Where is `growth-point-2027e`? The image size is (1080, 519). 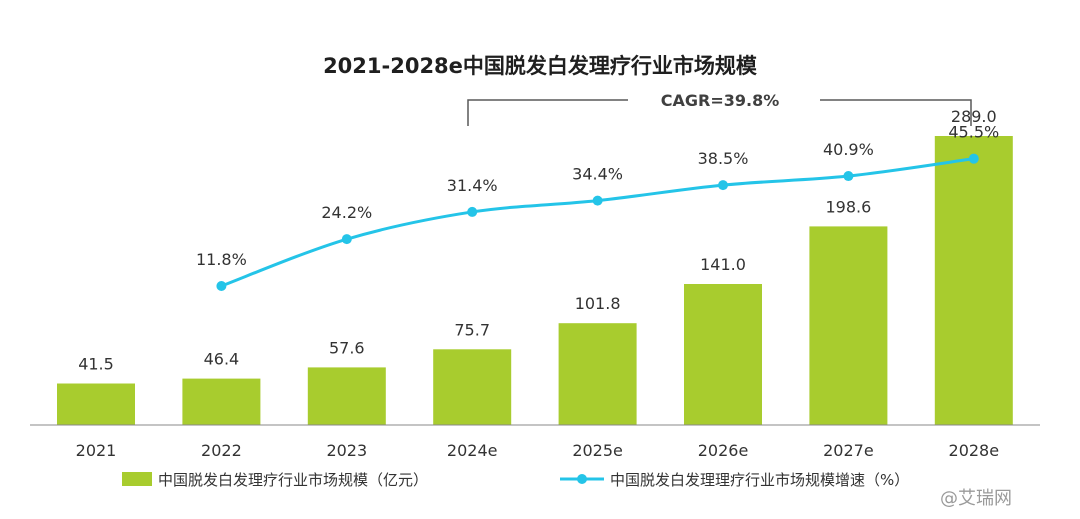
growth-point-2027e is located at coordinates (848, 176).